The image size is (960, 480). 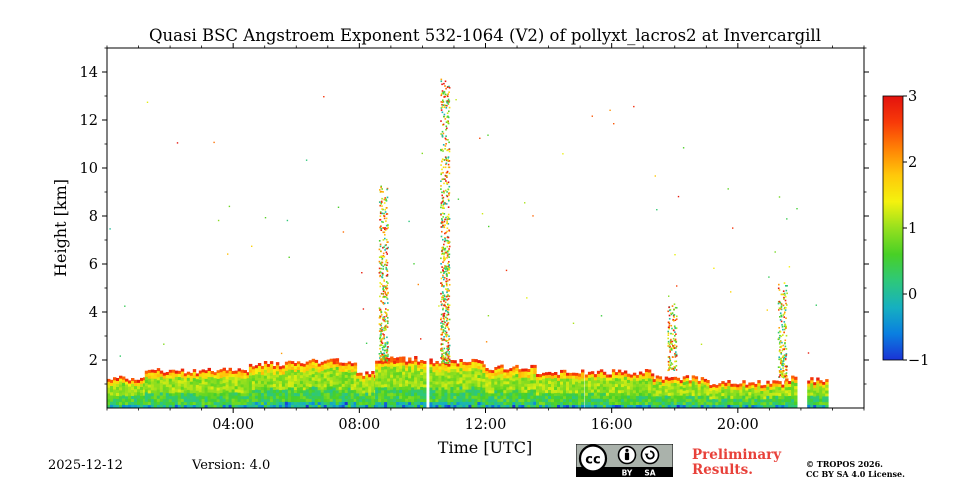 I want to click on colorbar, so click(x=893, y=228).